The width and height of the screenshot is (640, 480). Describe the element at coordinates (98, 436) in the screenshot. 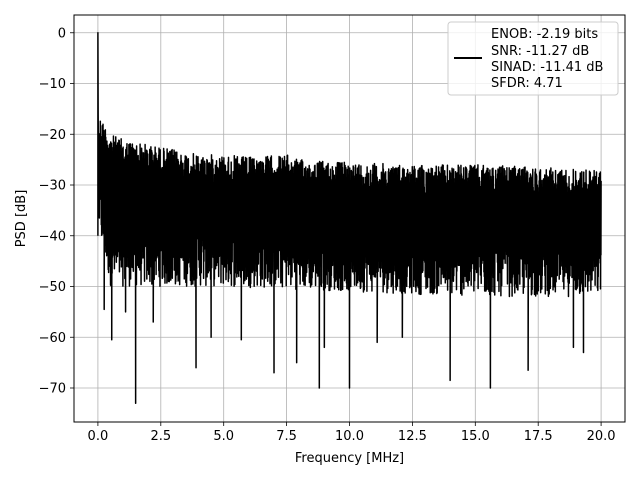

I see `x-tick-label: 0.0` at that location.